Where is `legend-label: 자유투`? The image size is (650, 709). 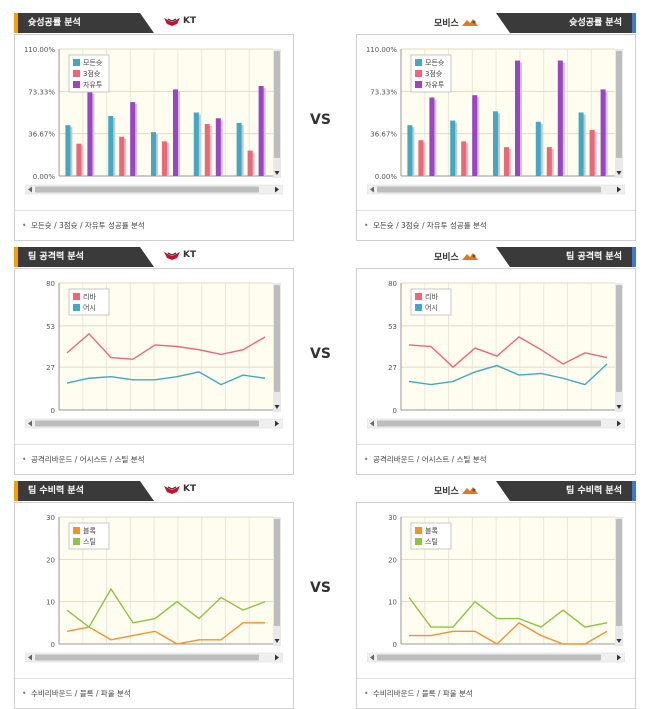 legend-label: 자유투 is located at coordinates (93, 84).